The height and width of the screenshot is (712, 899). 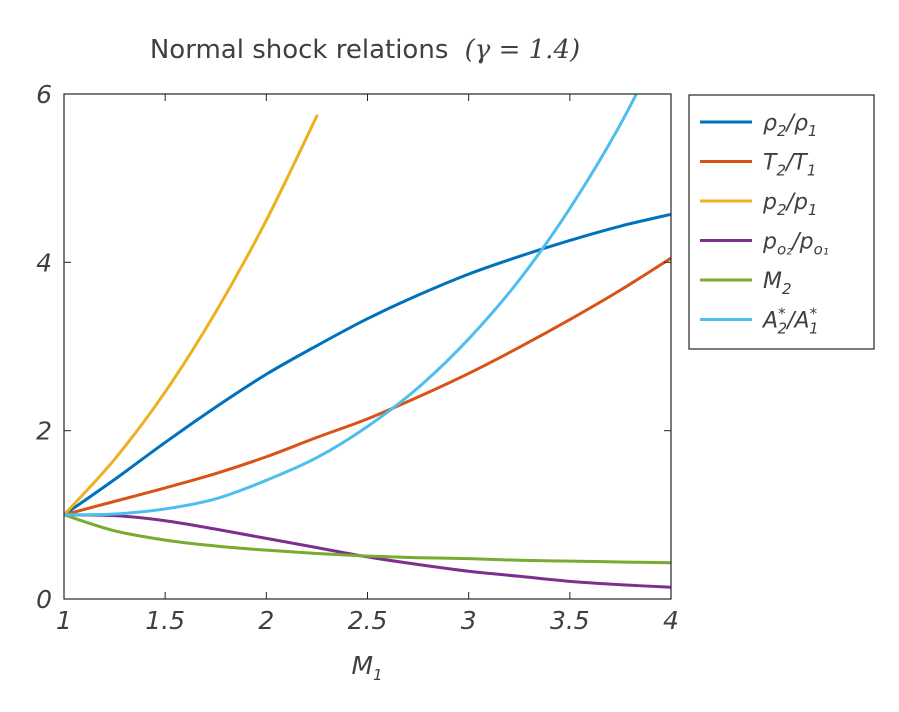 What do you see at coordinates (770, 163) in the screenshot?
I see `legend-main-part: T` at bounding box center [770, 163].